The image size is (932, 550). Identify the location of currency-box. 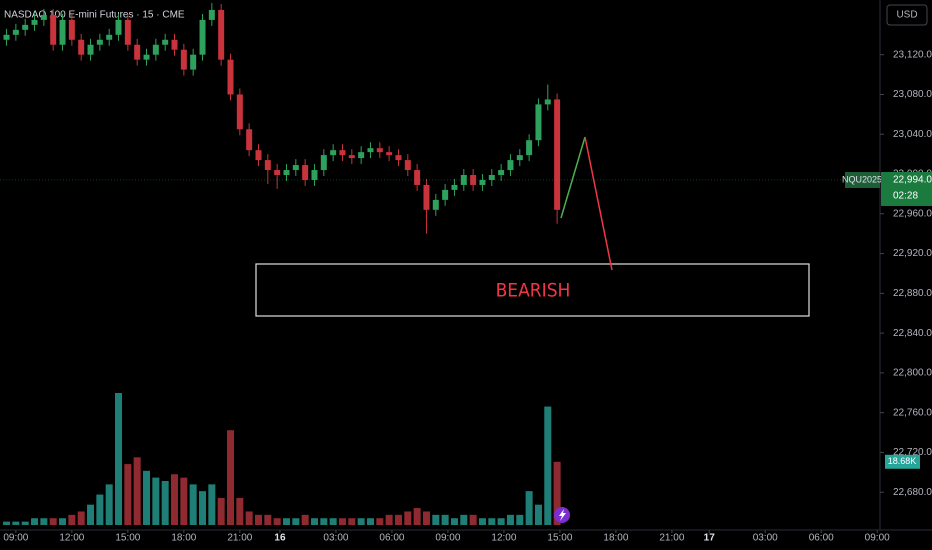
(907, 15).